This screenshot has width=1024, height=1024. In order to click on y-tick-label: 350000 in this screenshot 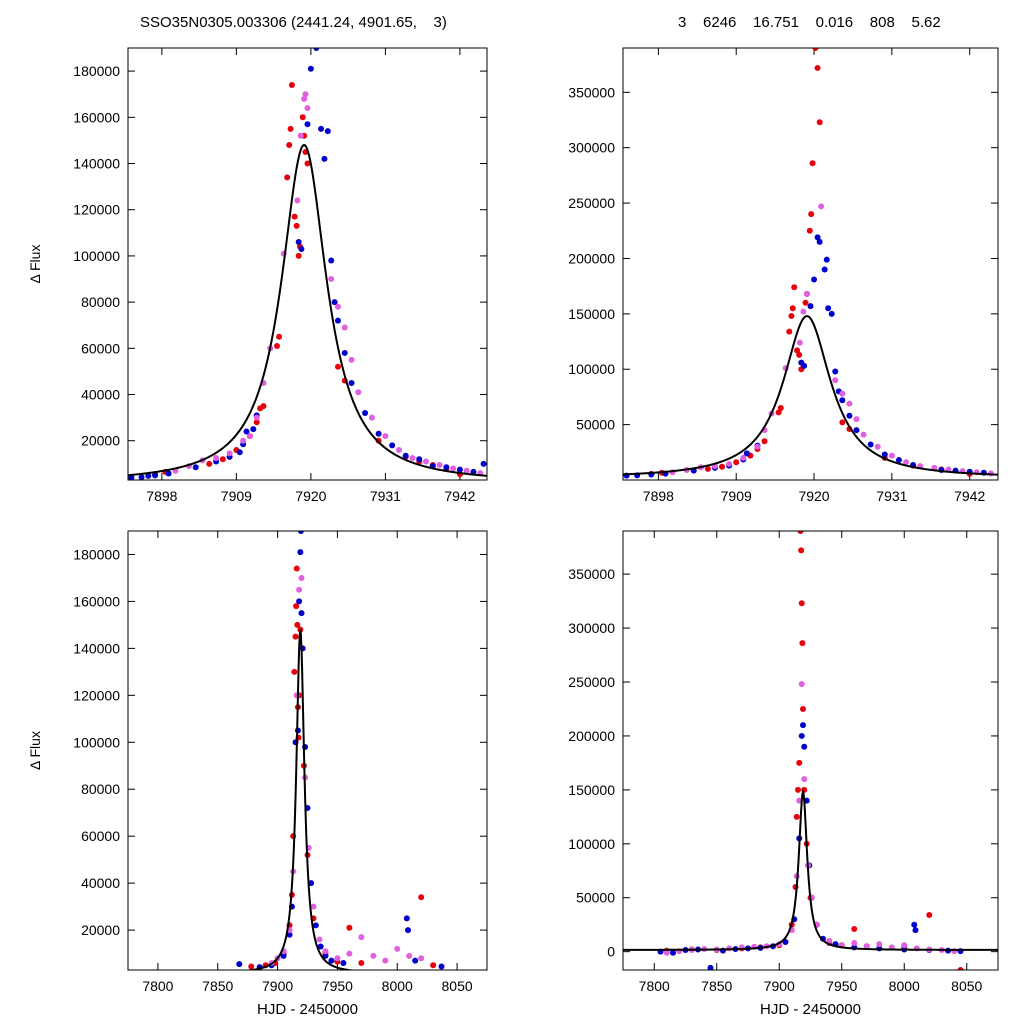, I will do `click(591, 574)`.